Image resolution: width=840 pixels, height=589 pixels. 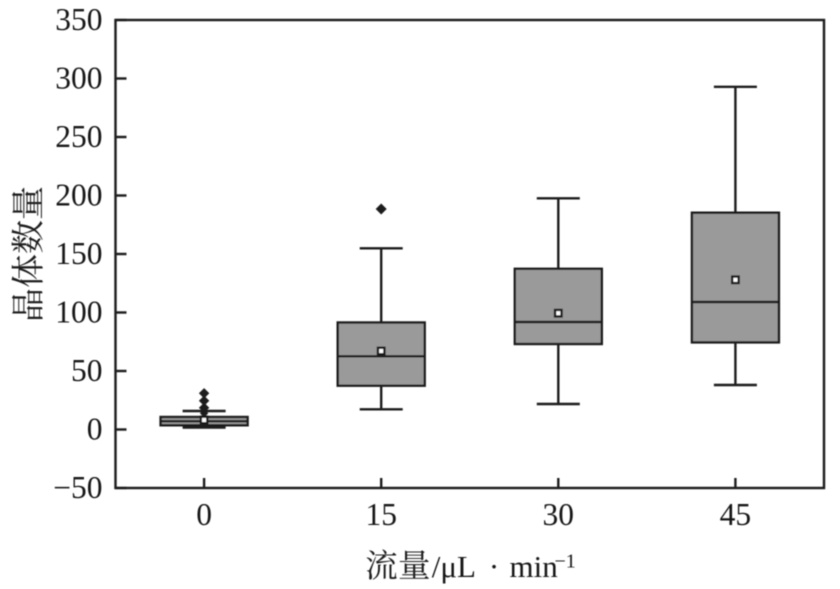 I want to click on svg-text: −50, so click(x=77, y=487).